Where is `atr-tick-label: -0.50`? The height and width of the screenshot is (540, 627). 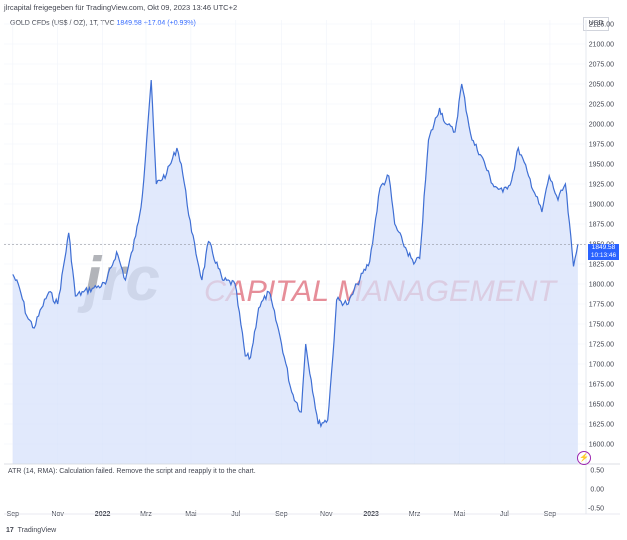
atr-tick-label: -0.50 is located at coordinates (596, 509).